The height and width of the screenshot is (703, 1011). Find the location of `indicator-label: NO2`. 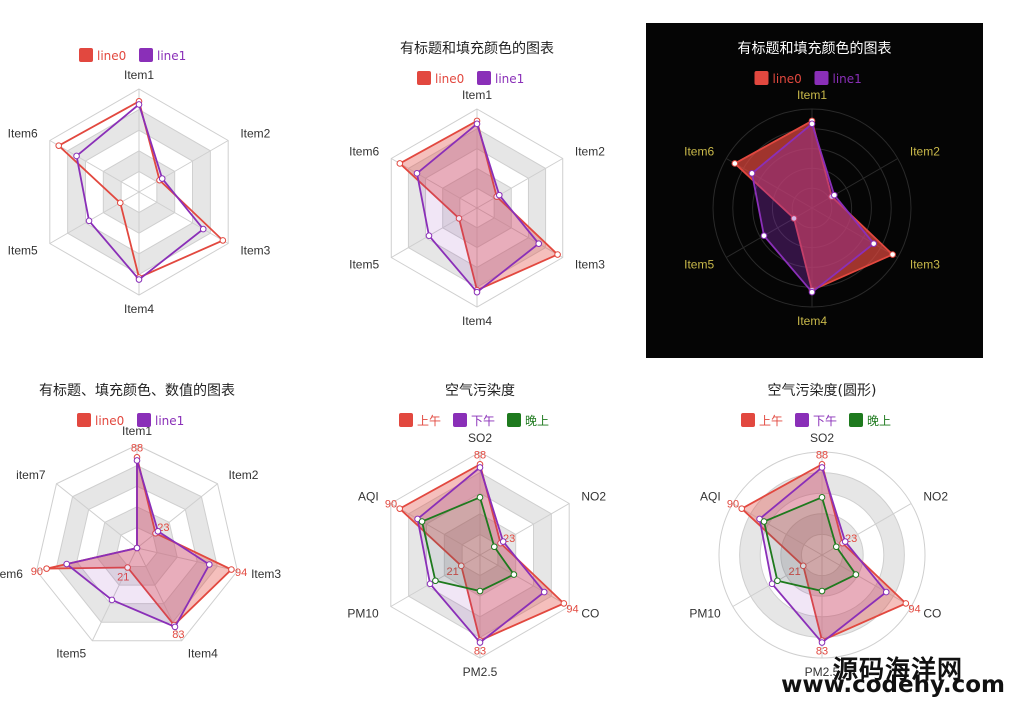

indicator-label: NO2 is located at coordinates (593, 497).